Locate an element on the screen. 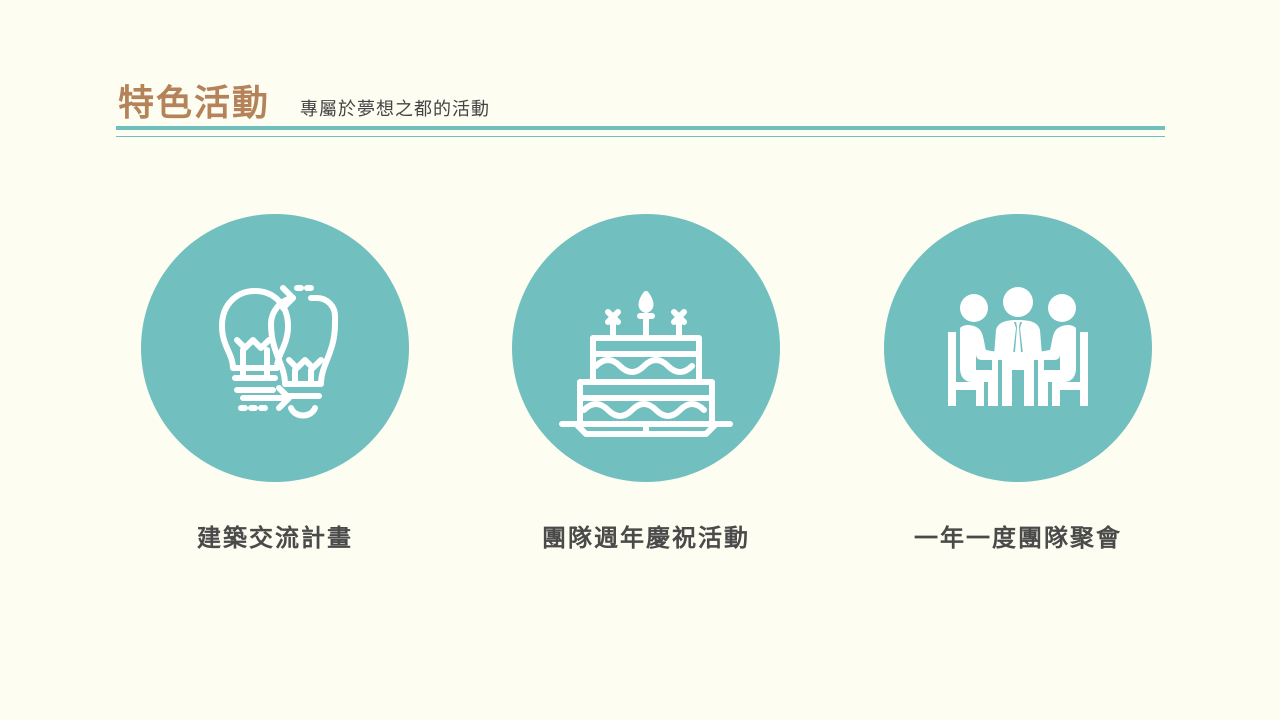 This screenshot has width=1280, height=720. slide-header: 特色活動 專屬於夢想之都的活動 is located at coordinates (304, 100).